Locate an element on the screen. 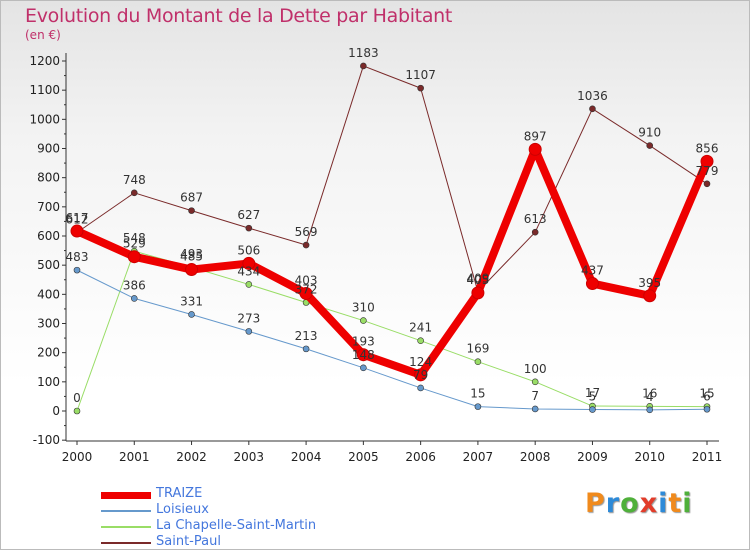 The width and height of the screenshot is (750, 551). data-label-la-chapelle-saint-martin: 434 is located at coordinates (248, 271).